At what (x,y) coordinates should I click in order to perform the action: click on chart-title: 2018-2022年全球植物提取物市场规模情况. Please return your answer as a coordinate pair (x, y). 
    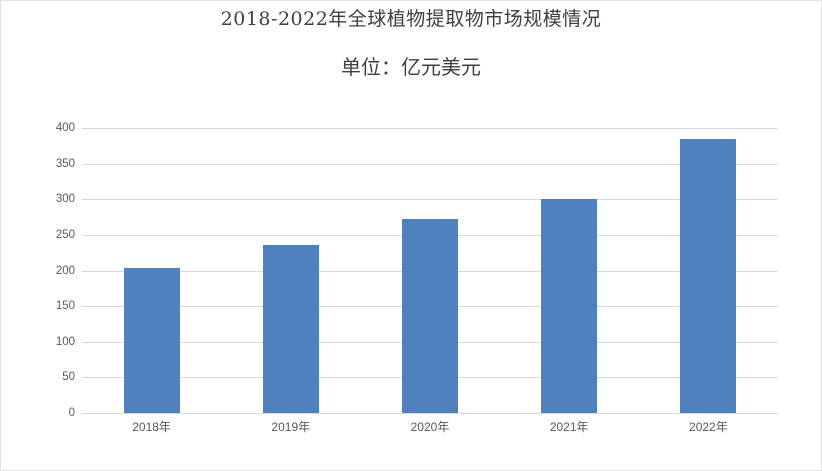
    Looking at the image, I should click on (411, 19).